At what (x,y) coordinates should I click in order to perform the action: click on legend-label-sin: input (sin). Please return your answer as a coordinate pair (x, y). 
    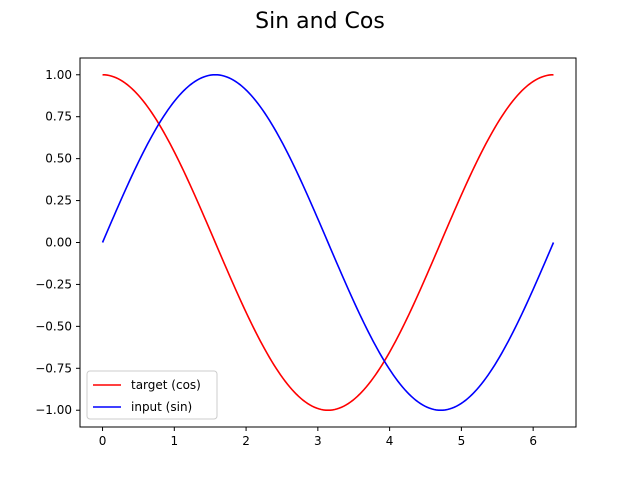
    Looking at the image, I should click on (161, 407).